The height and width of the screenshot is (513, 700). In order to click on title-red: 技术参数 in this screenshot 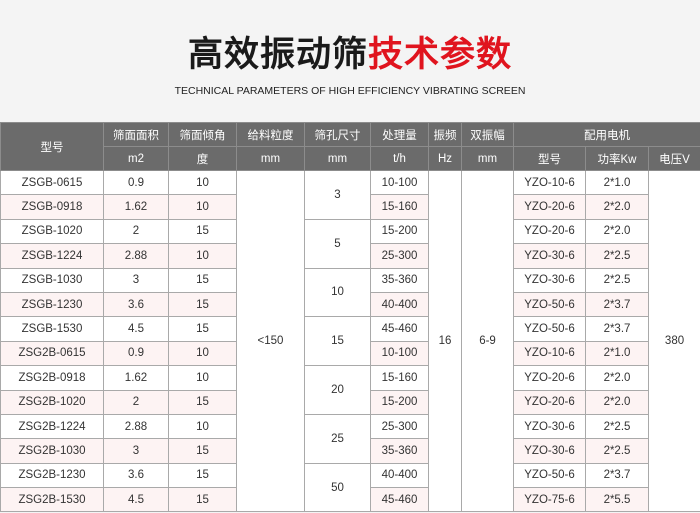, I will do `click(440, 55)`.